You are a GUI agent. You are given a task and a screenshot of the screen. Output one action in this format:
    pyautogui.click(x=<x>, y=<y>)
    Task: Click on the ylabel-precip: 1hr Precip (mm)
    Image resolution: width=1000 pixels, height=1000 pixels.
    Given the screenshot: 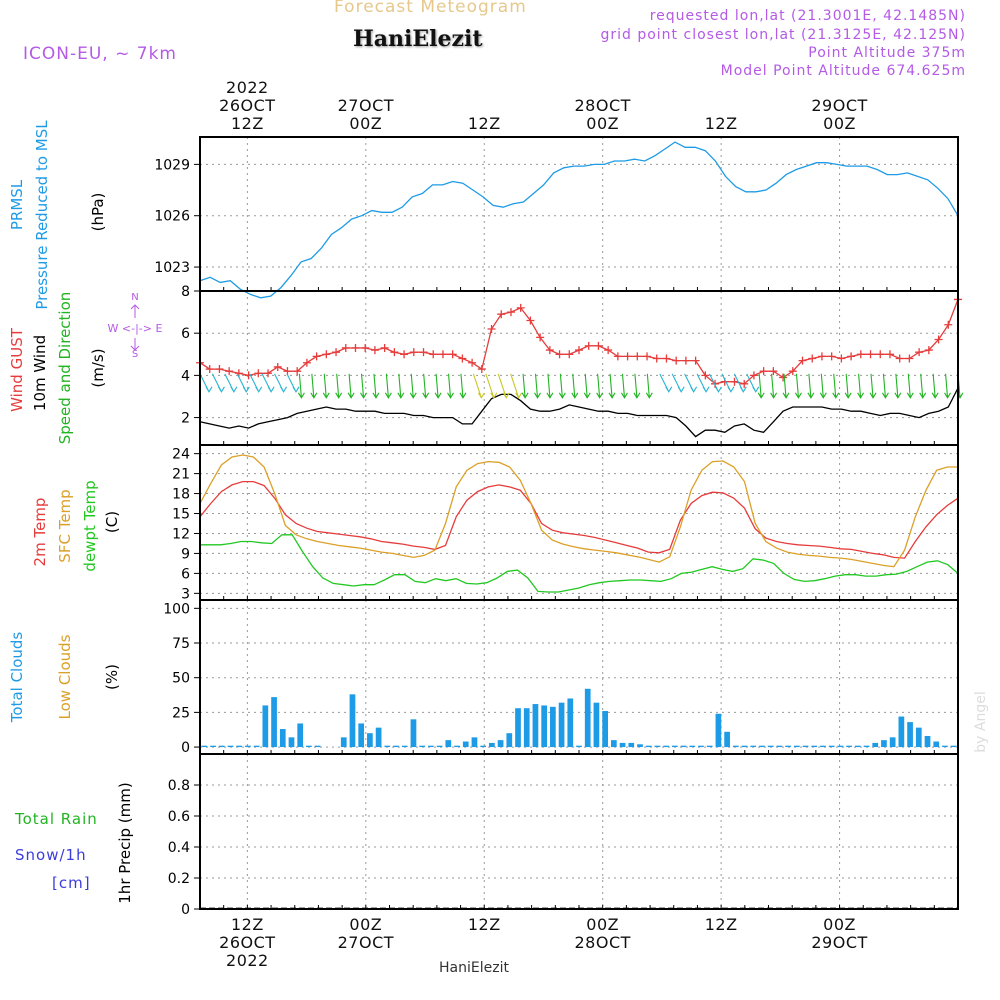 What is the action you would take?
    pyautogui.click(x=125, y=842)
    